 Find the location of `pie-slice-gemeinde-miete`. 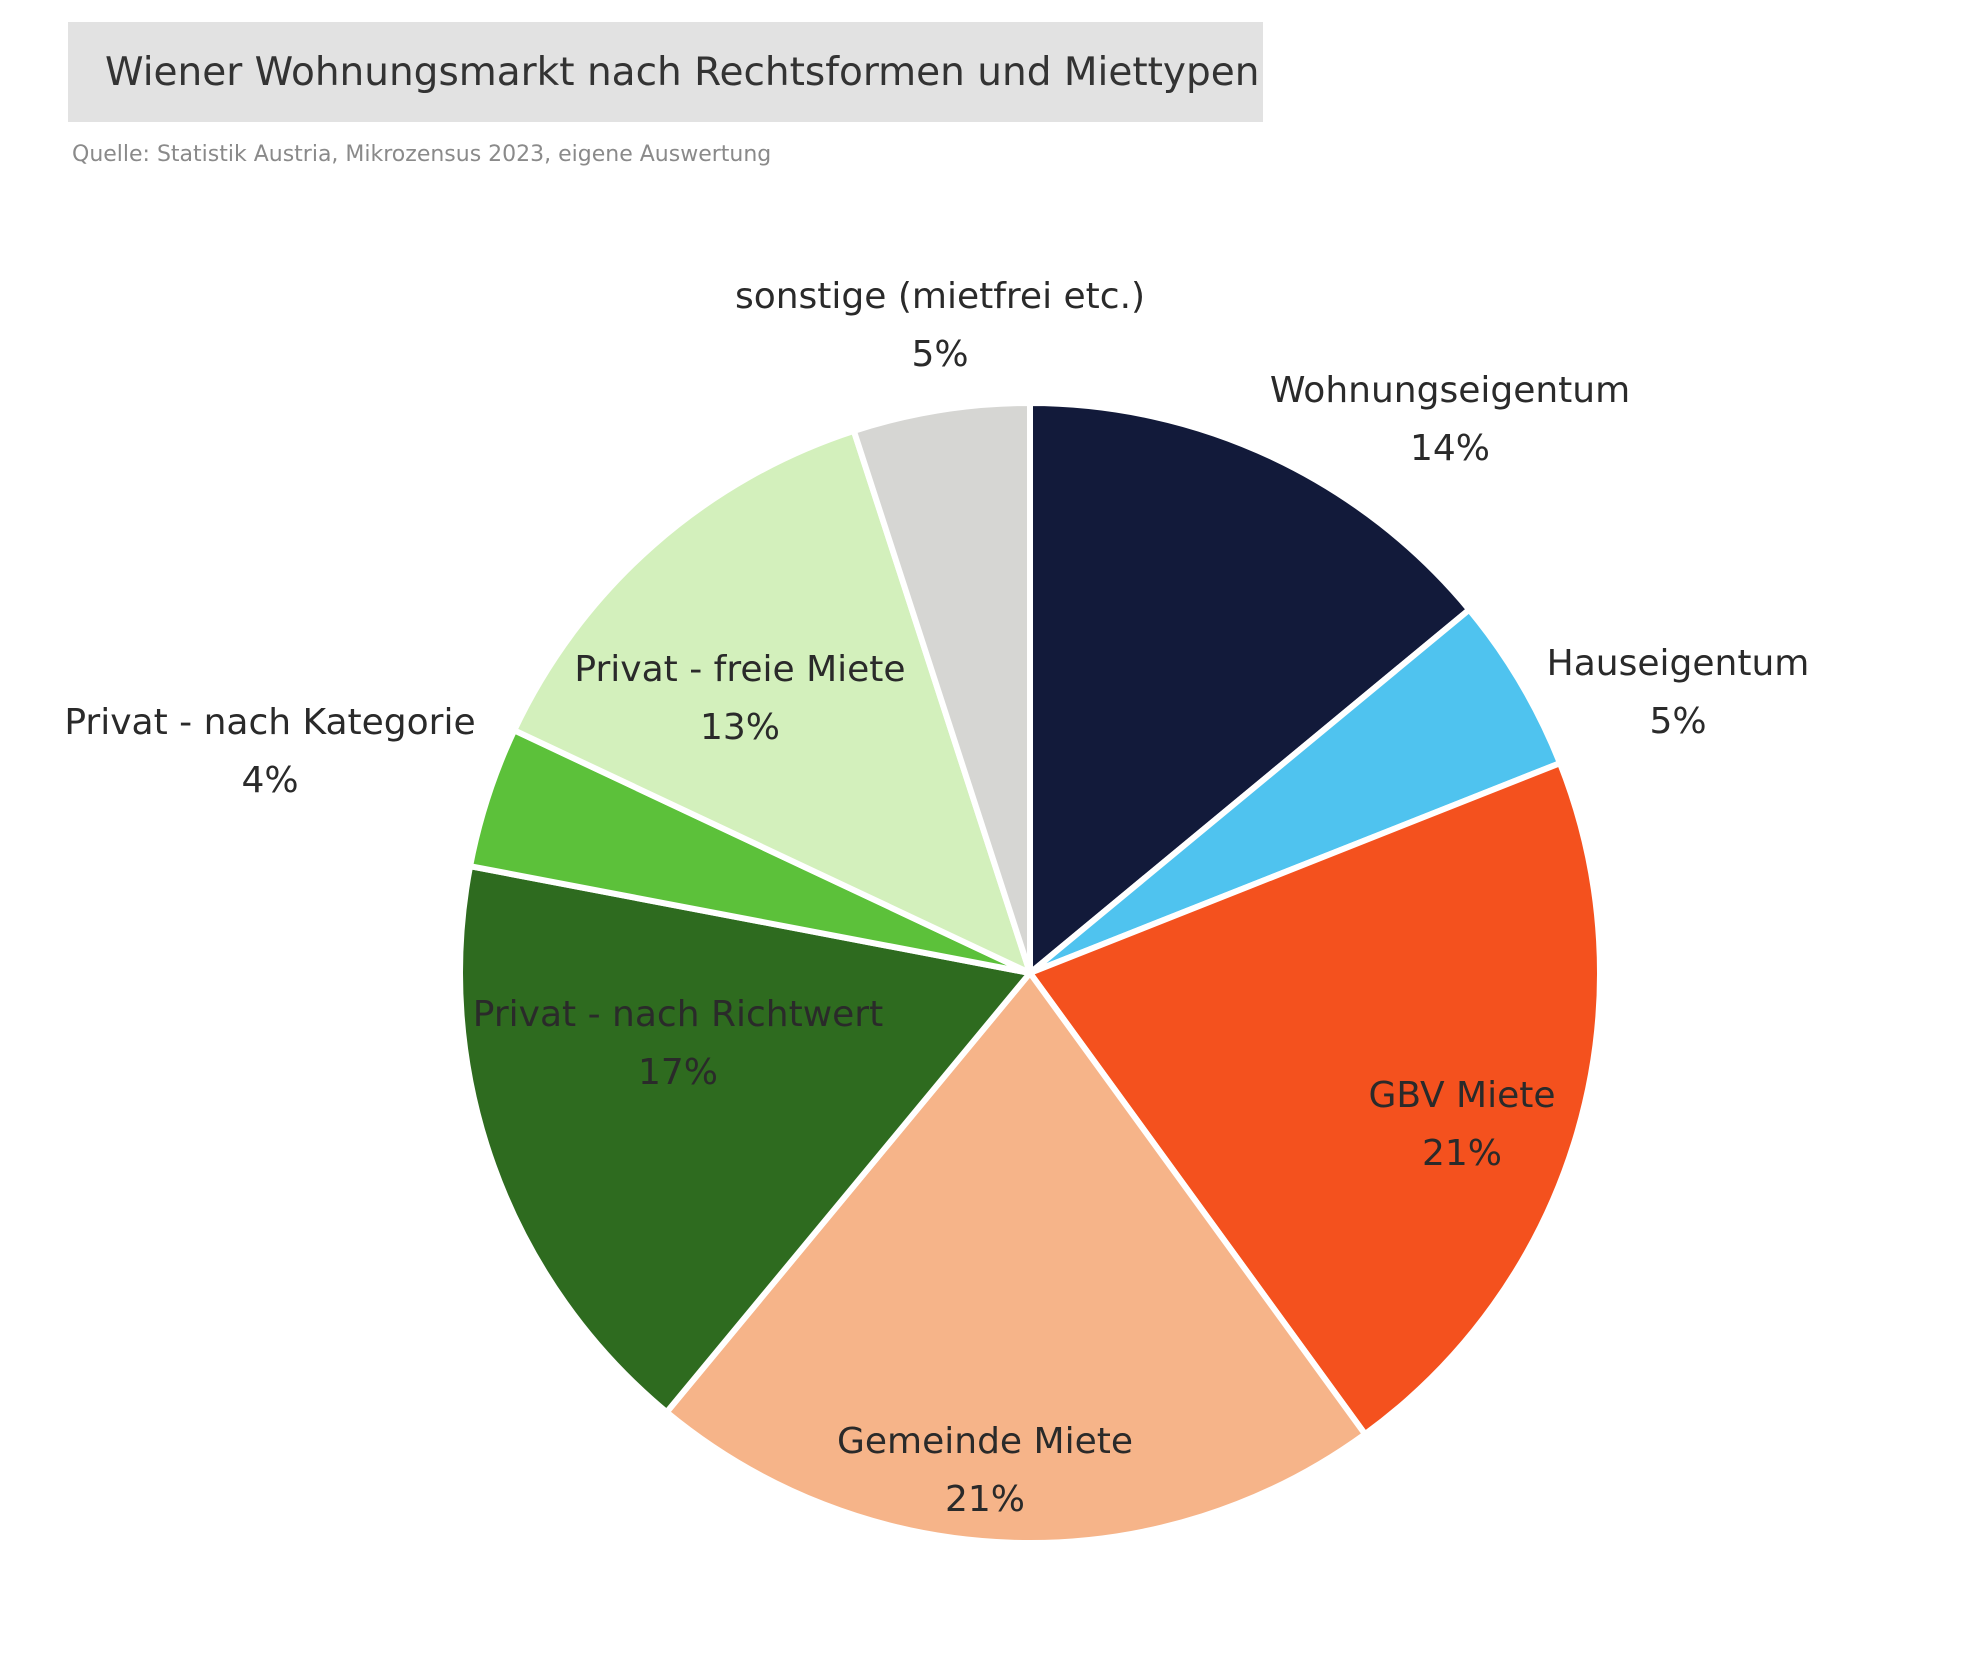

pie-slice-gemeinde-miete is located at coordinates (1016, 1258).